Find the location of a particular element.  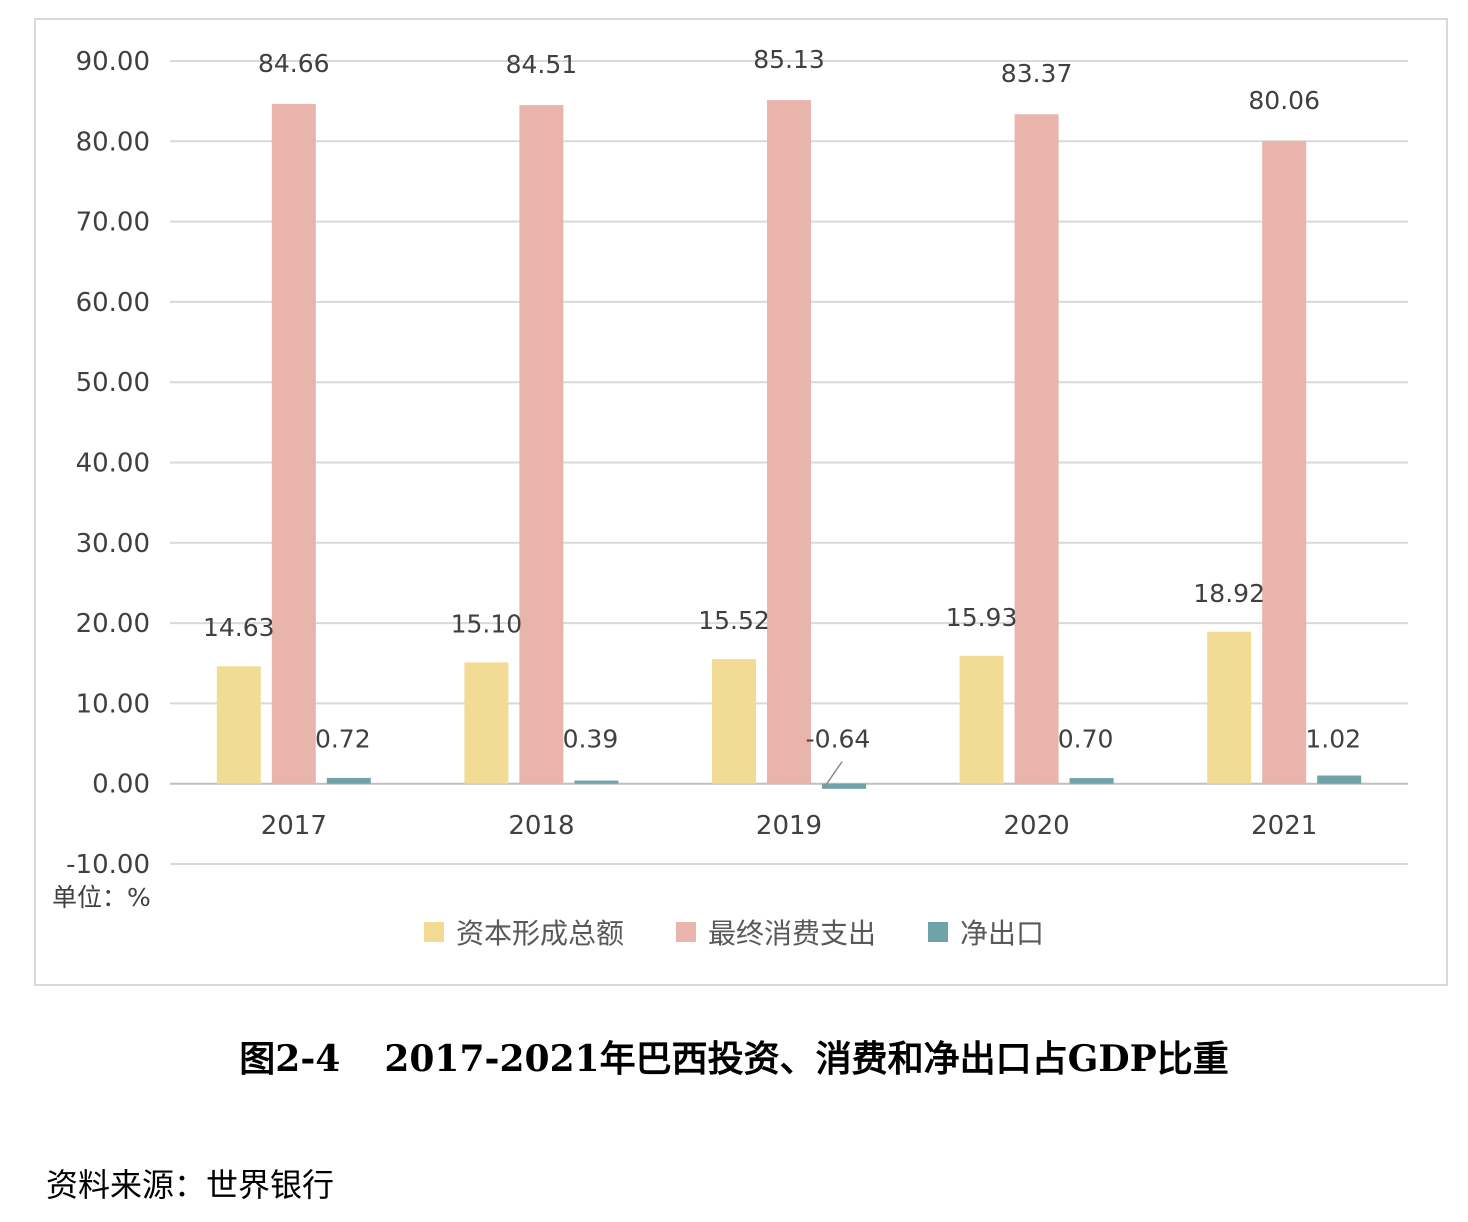

source-note: 资料来源：世界银行 is located at coordinates (190, 1185).